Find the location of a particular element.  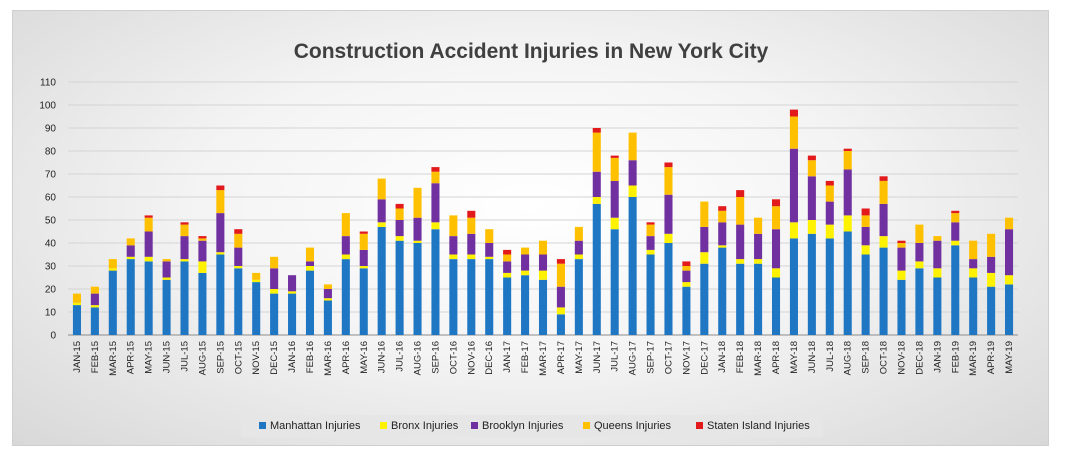

x-tick-label: OCT-16 is located at coordinates (453, 357).